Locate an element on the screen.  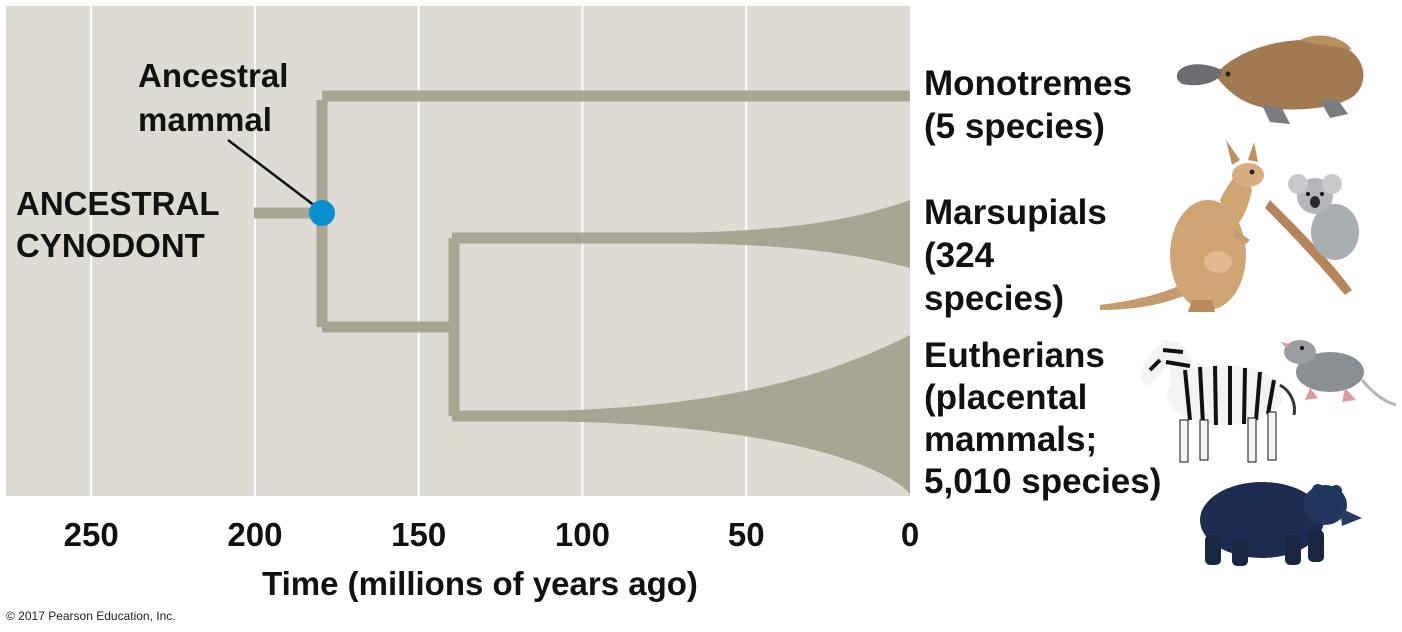
bear-illustration is located at coordinates (1281, 524).